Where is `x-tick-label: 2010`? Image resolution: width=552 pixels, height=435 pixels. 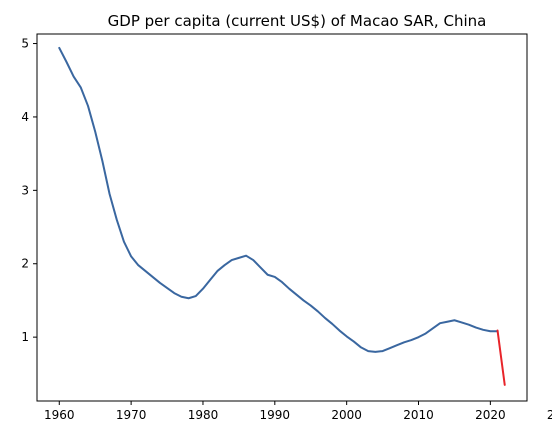 x-tick-label: 2010 is located at coordinates (418, 415).